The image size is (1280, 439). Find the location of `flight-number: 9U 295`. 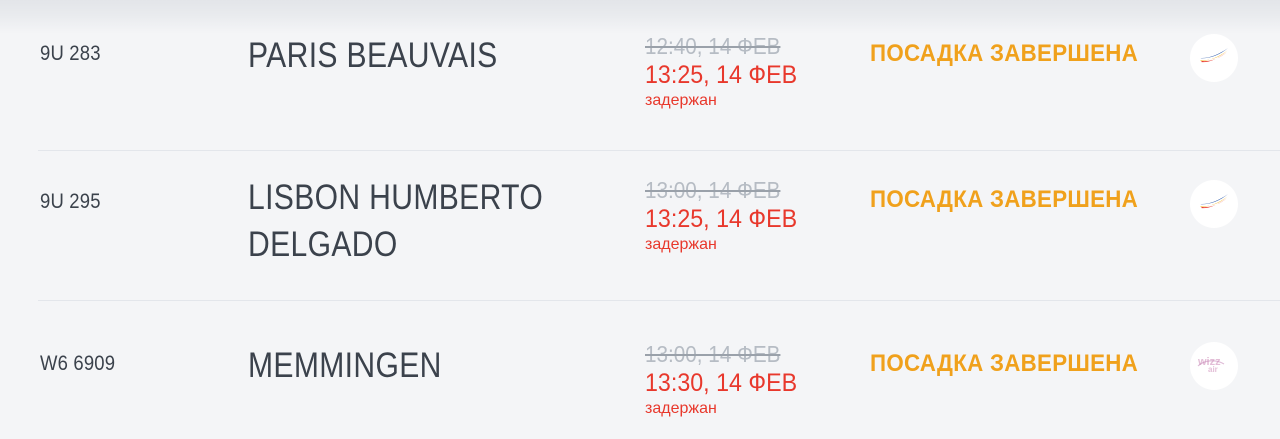

flight-number: 9U 295 is located at coordinates (70, 201).